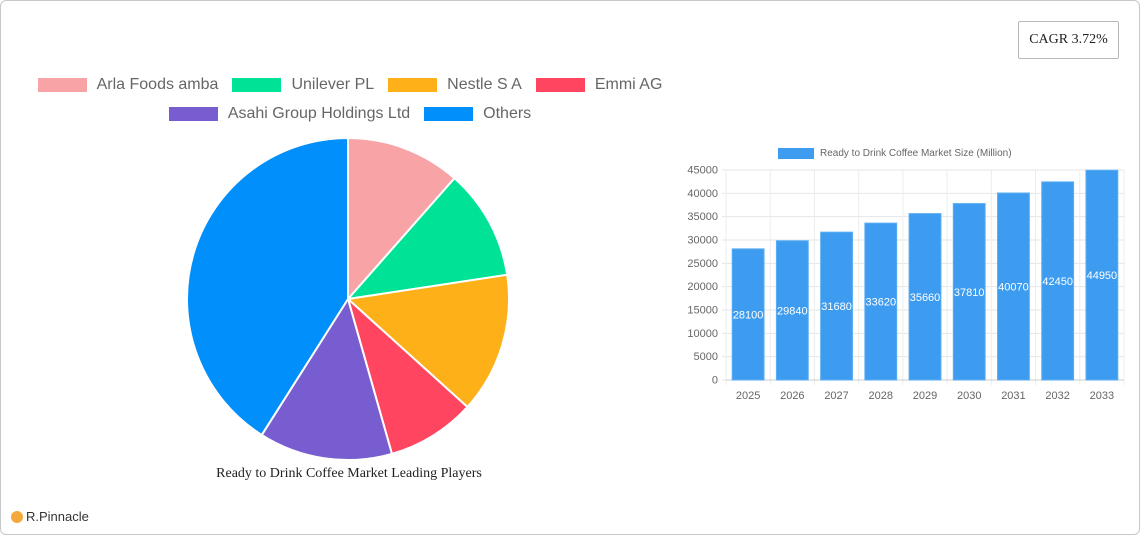 Image resolution: width=1140 pixels, height=535 pixels. I want to click on legend-label: Nestle S A, so click(484, 84).